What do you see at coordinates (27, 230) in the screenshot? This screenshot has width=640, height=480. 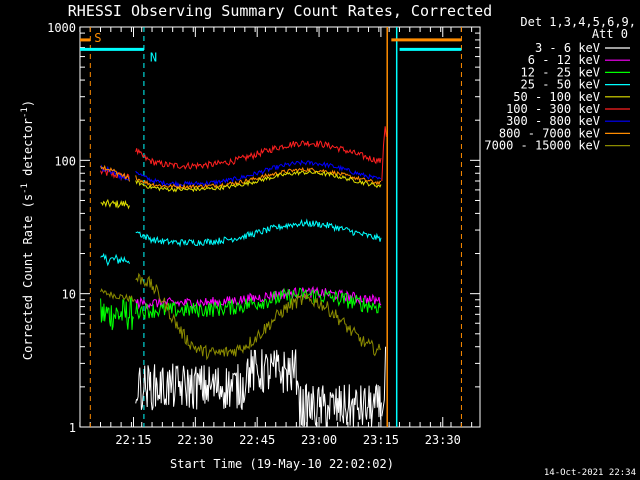 I see `y-axis-label: Corrected Count Rate (s-1 detector-1)` at bounding box center [27, 230].